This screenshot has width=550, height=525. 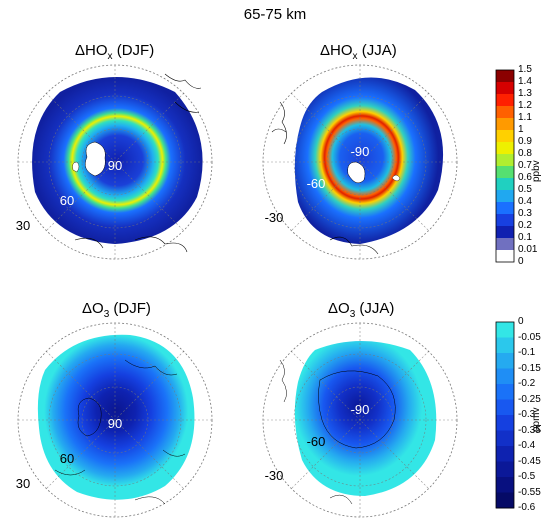 What do you see at coordinates (527, 507) in the screenshot?
I see `colorbar-o3-tick-label: -0.6` at bounding box center [527, 507].